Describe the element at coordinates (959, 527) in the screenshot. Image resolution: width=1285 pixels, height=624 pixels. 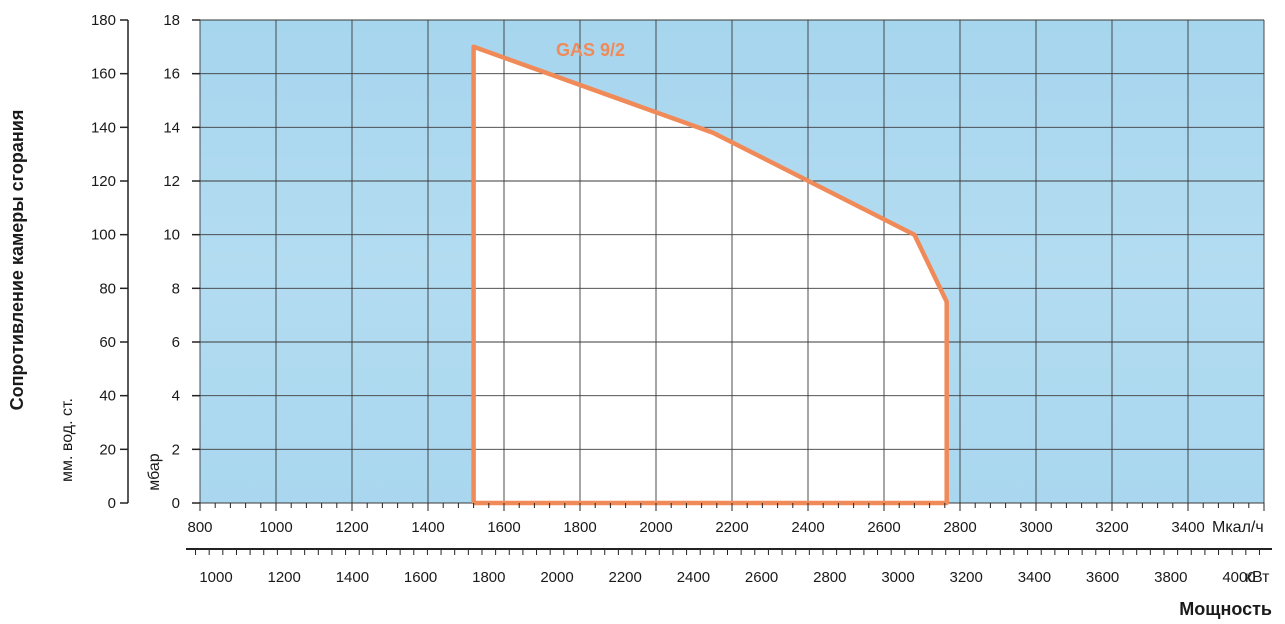
I see `x-axis-primary-tick-label: 2800` at that location.